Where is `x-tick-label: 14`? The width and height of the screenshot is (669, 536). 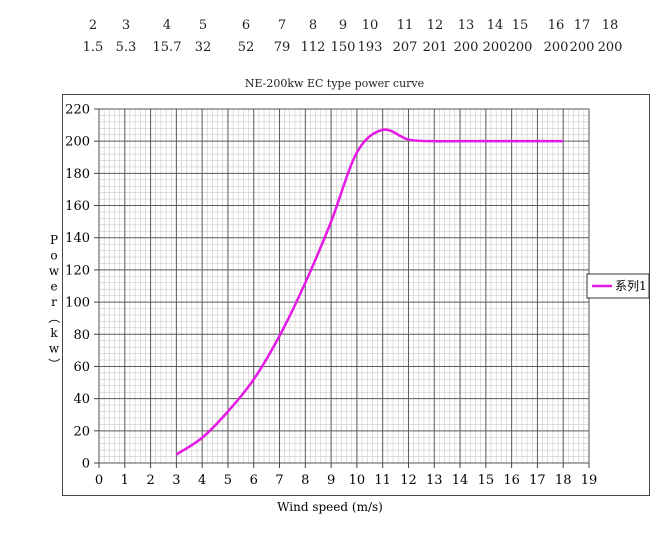
x-tick-label: 14 is located at coordinates (460, 480).